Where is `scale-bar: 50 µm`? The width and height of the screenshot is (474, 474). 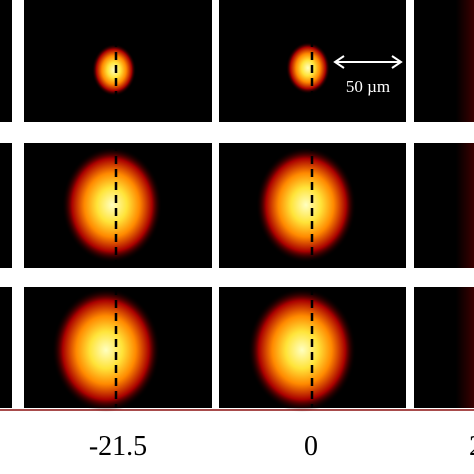
scale-bar: 50 µm is located at coordinates (368, 75).